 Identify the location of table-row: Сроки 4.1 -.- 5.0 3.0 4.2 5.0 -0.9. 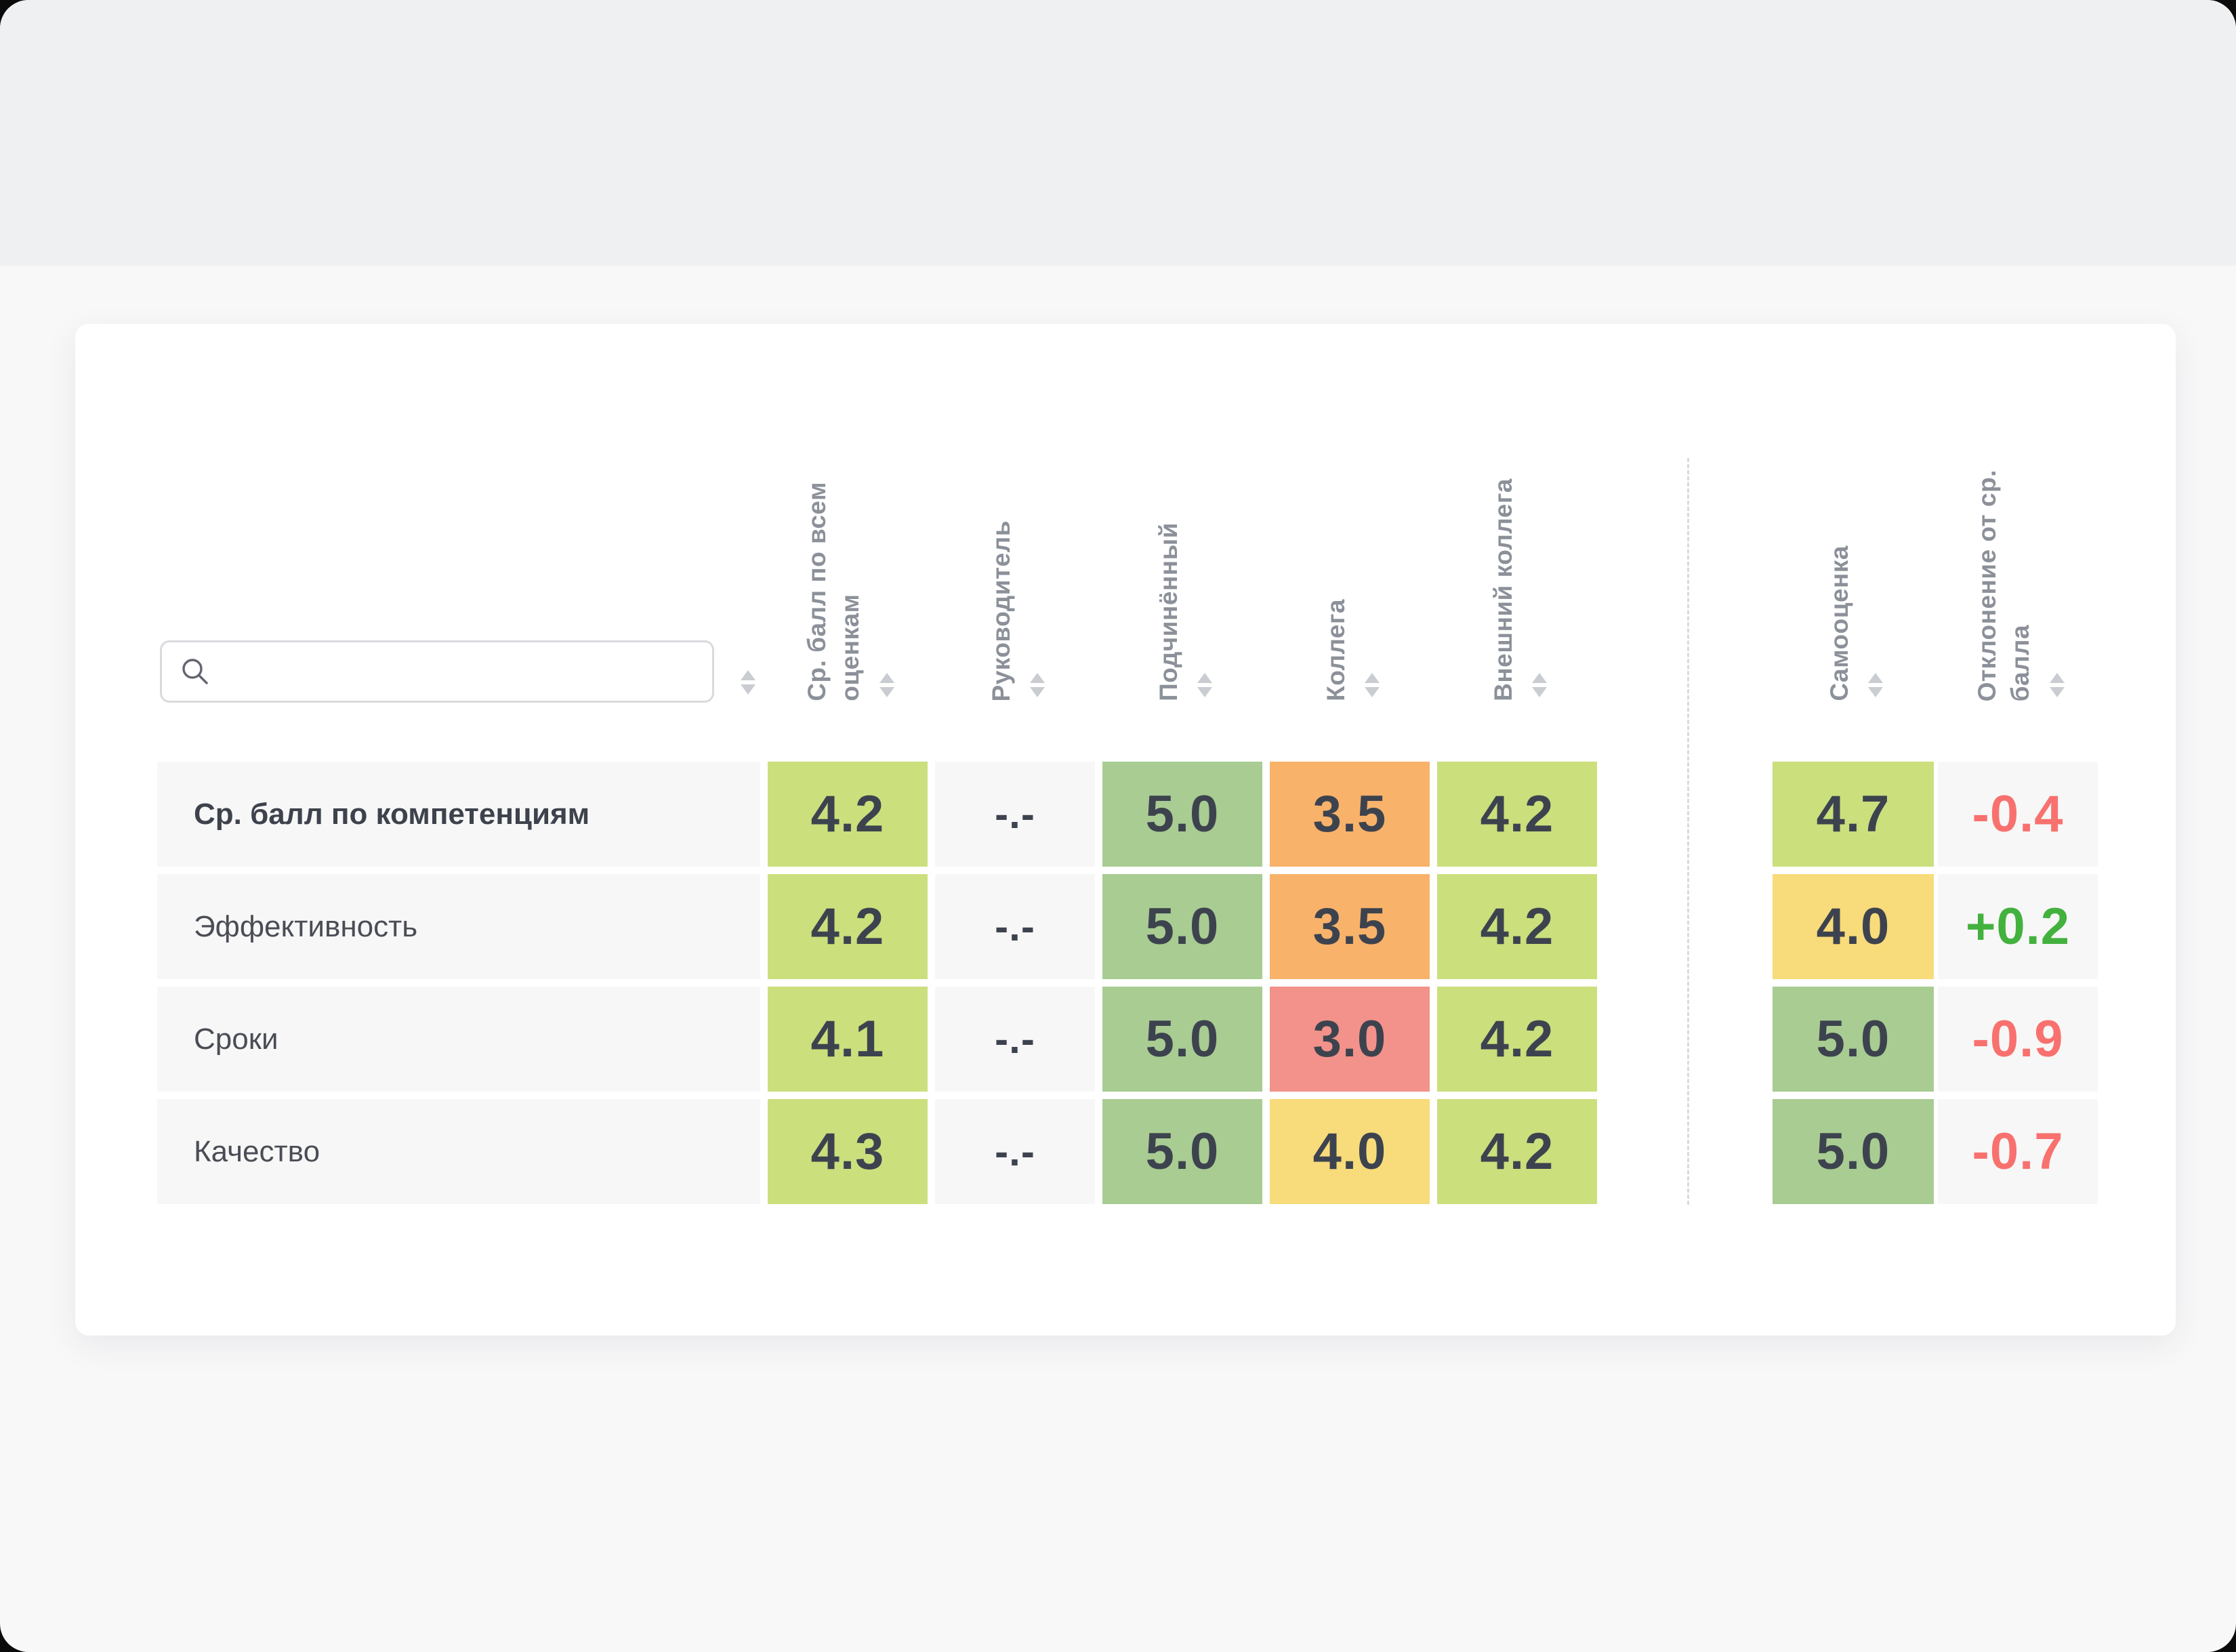
(1125, 1039).